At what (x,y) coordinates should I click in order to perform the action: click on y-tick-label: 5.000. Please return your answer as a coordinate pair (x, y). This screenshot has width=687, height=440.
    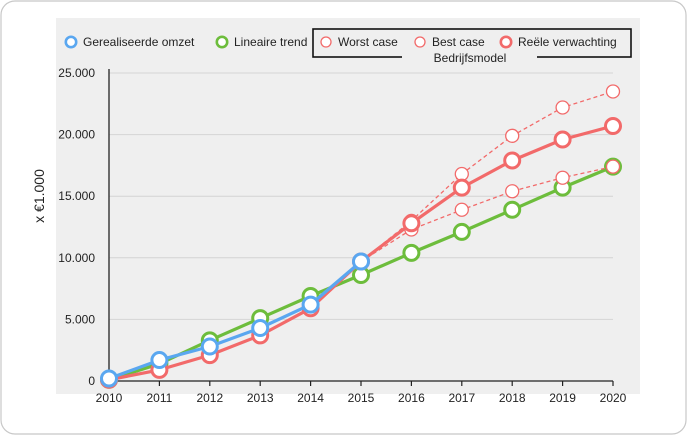
    Looking at the image, I should click on (80, 319).